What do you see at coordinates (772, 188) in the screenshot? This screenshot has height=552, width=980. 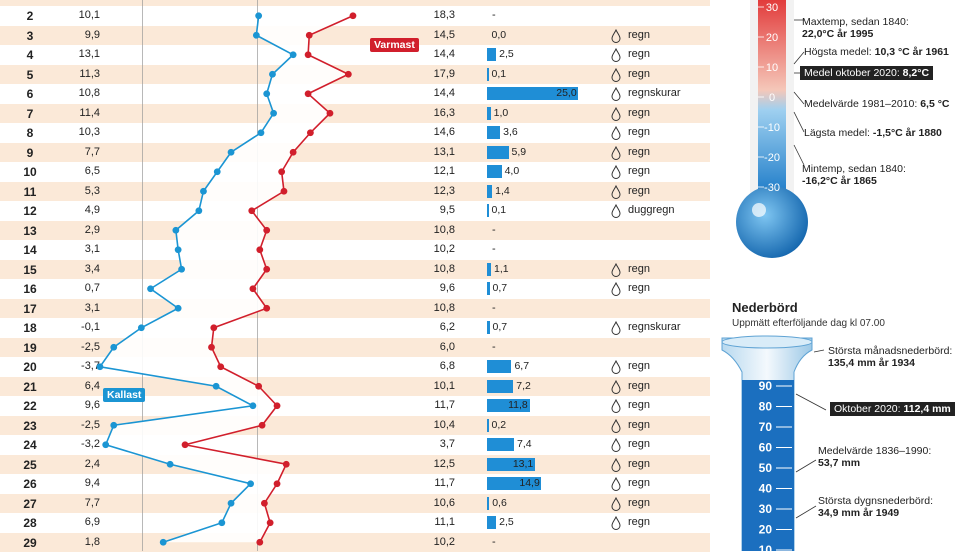 I see `thermometer-tick-label: -30` at bounding box center [772, 188].